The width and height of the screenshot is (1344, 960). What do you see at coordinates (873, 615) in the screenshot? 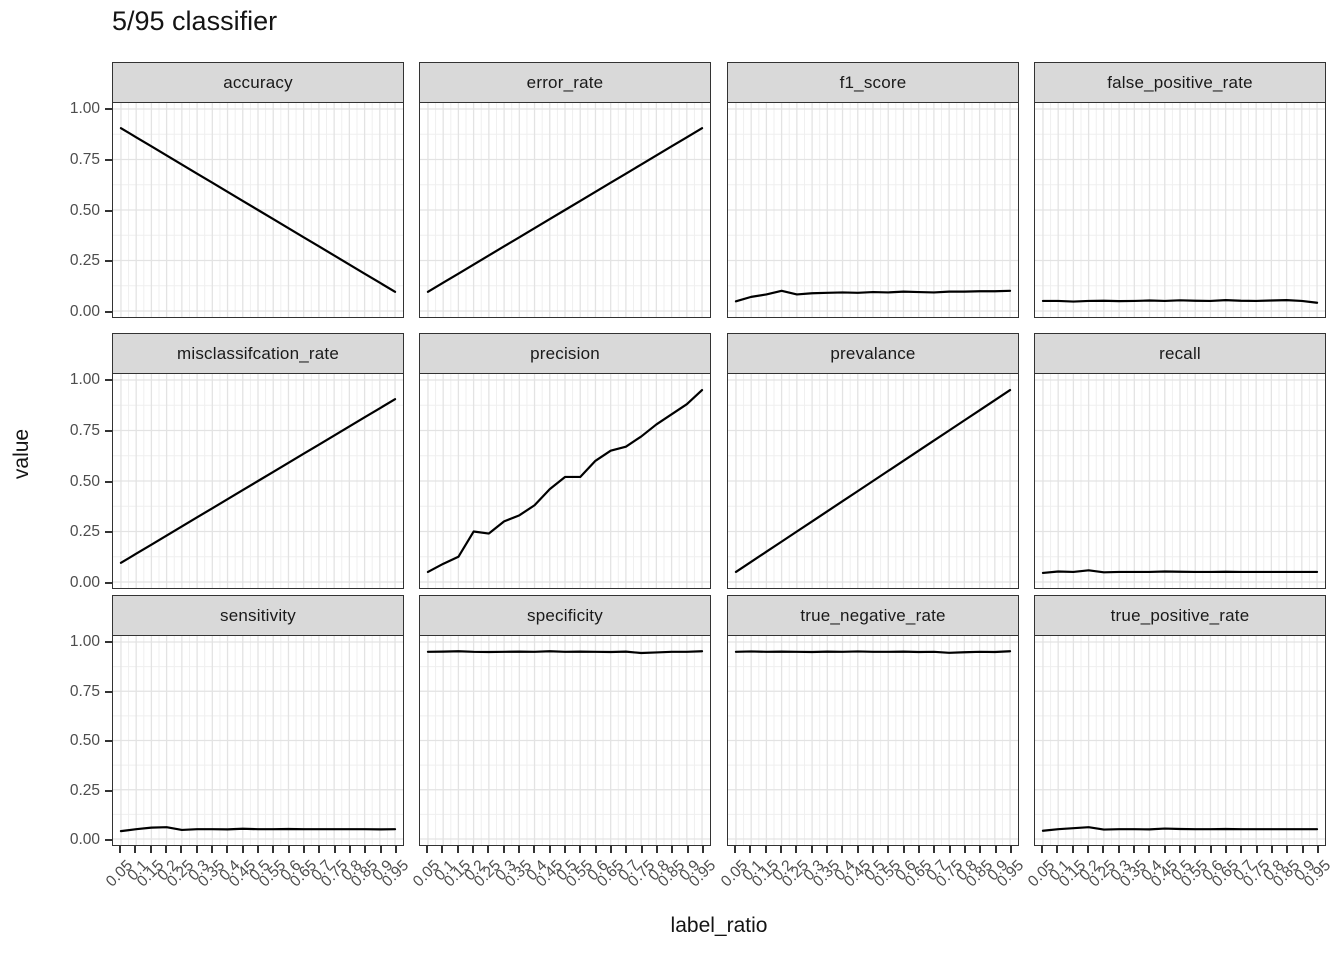
I see `facet-strip-label: true_negative_rate` at bounding box center [873, 615].